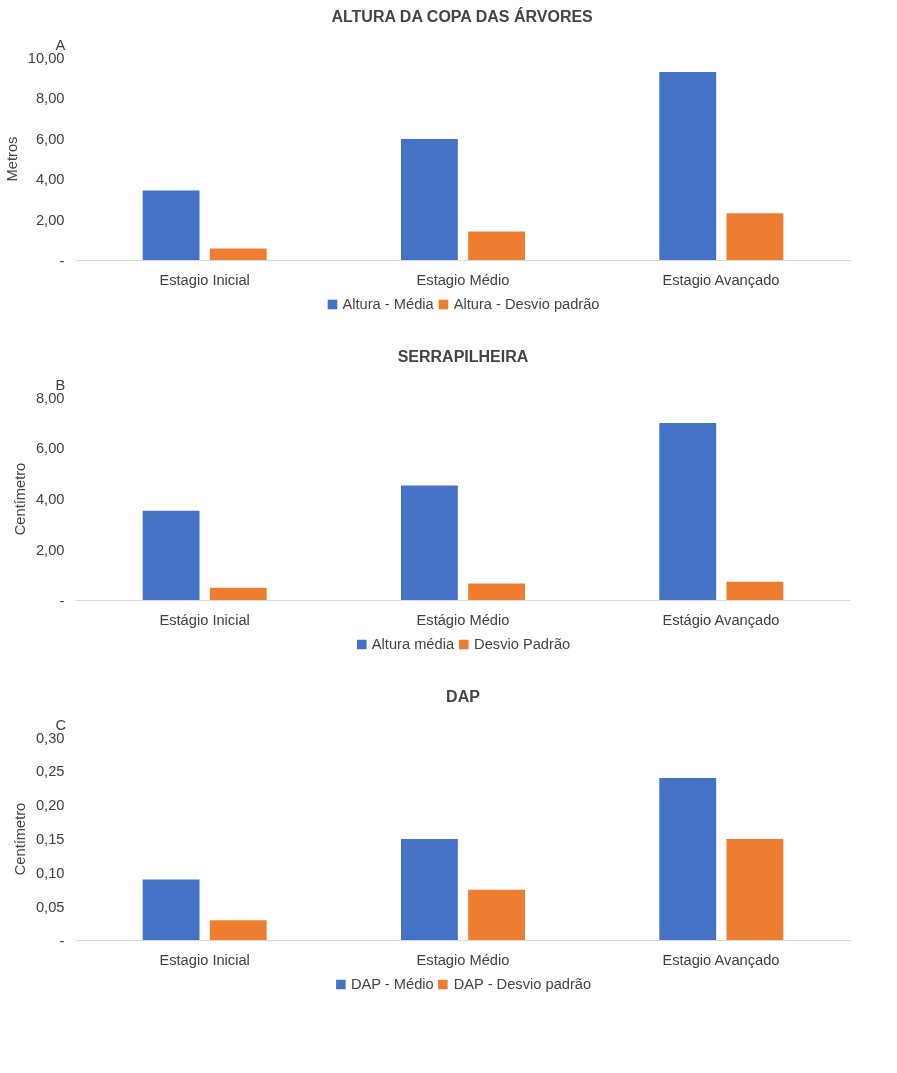 The width and height of the screenshot is (897, 1073). Describe the element at coordinates (50, 771) in the screenshot. I see `y-tick-label: 0,25` at that location.